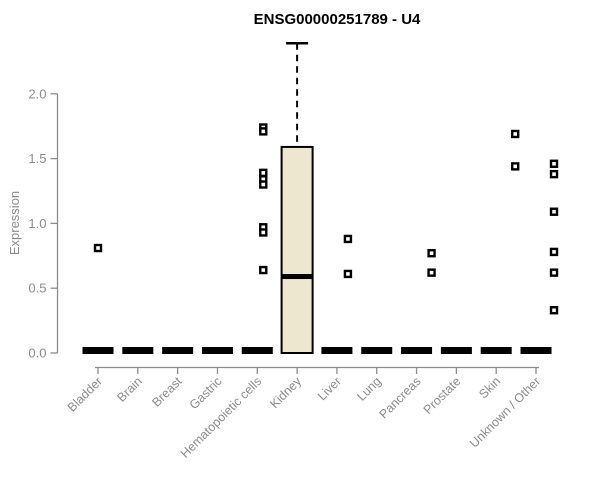 This screenshot has height=500, width=600. What do you see at coordinates (37, 288) in the screenshot?
I see `y-tick-label: 0.5` at bounding box center [37, 288].